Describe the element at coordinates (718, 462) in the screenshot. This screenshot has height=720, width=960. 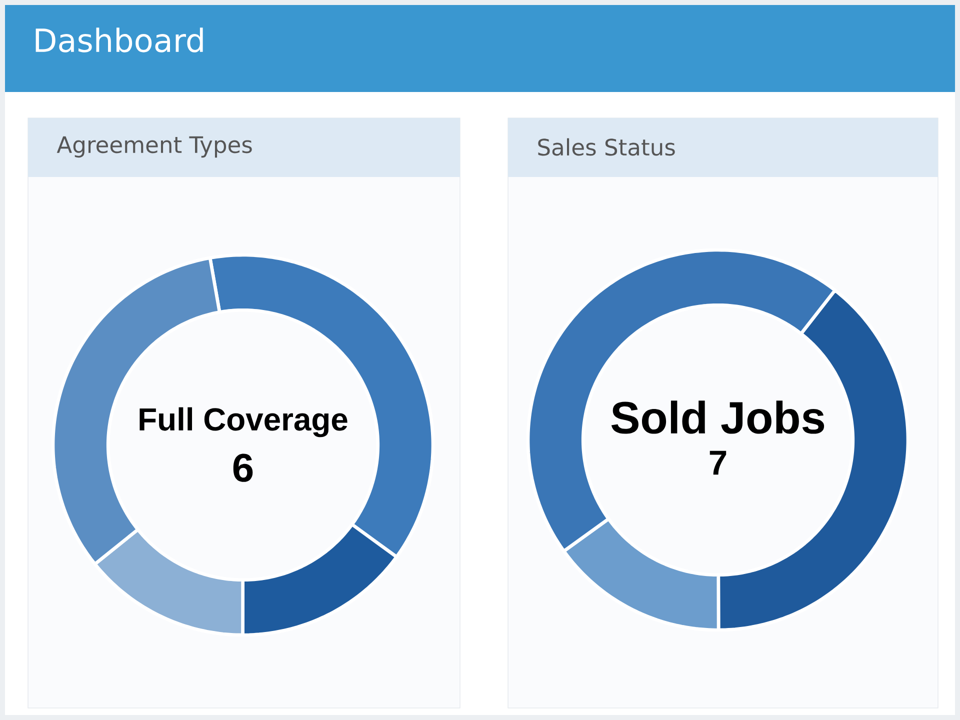
I see `text: 7` at that location.